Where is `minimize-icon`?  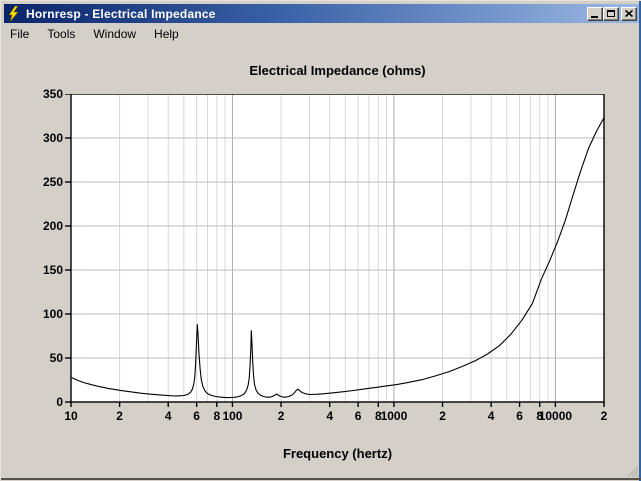
minimize-icon is located at coordinates (594, 16).